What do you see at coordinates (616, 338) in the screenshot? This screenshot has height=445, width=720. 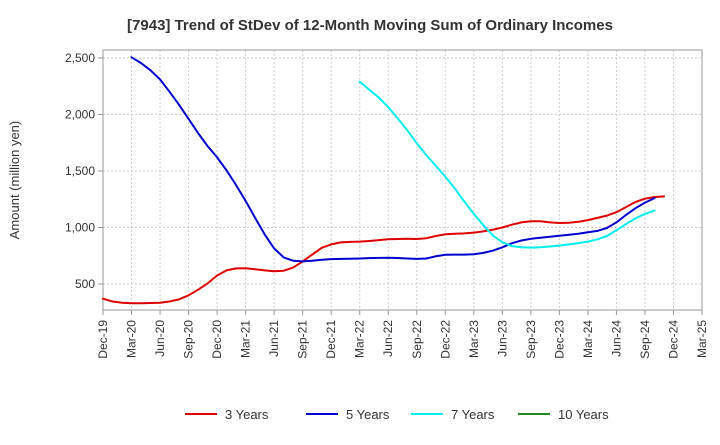 I see `x-tick-label: Jun-24` at bounding box center [616, 338].